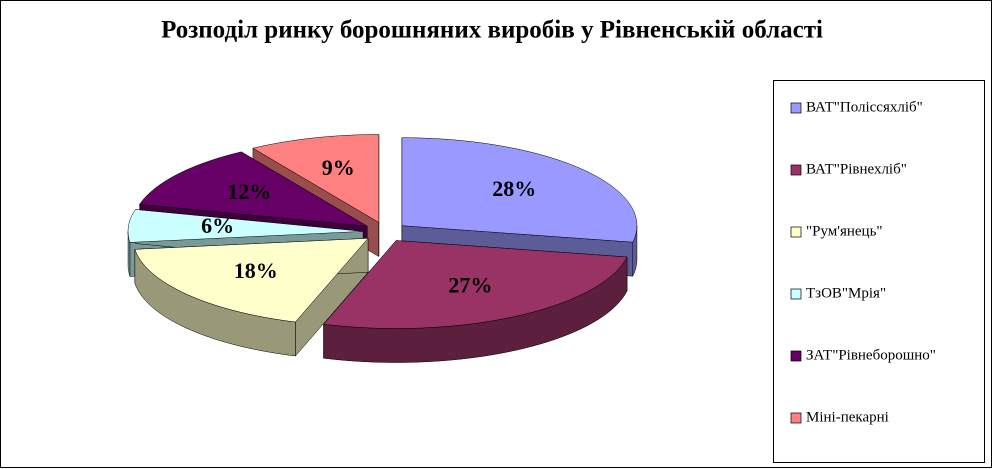  Describe the element at coordinates (514, 188) in the screenshot. I see `data-label: 28%` at that location.